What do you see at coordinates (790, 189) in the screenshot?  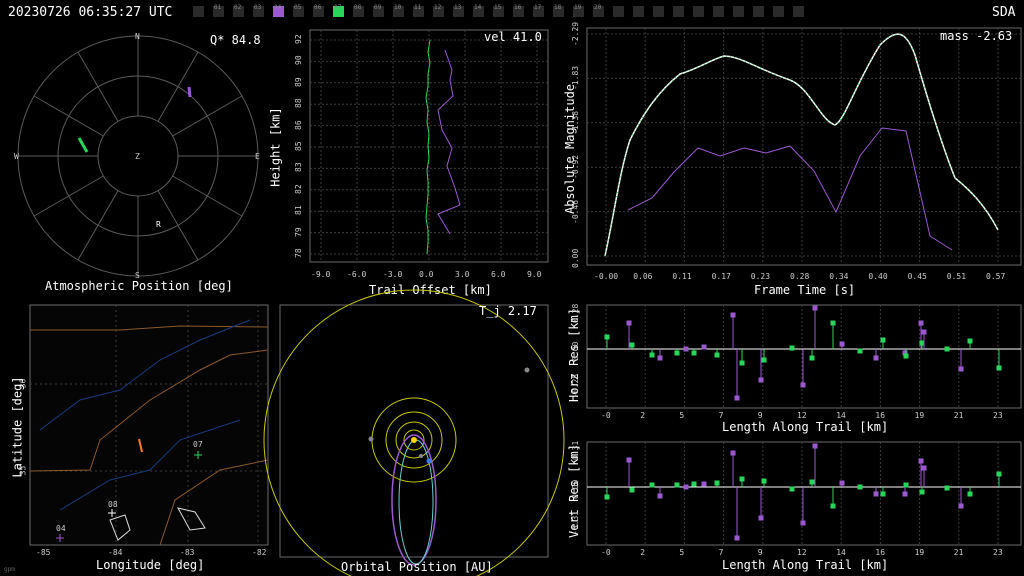 I see `magnitude-violet-curve` at bounding box center [790, 189].